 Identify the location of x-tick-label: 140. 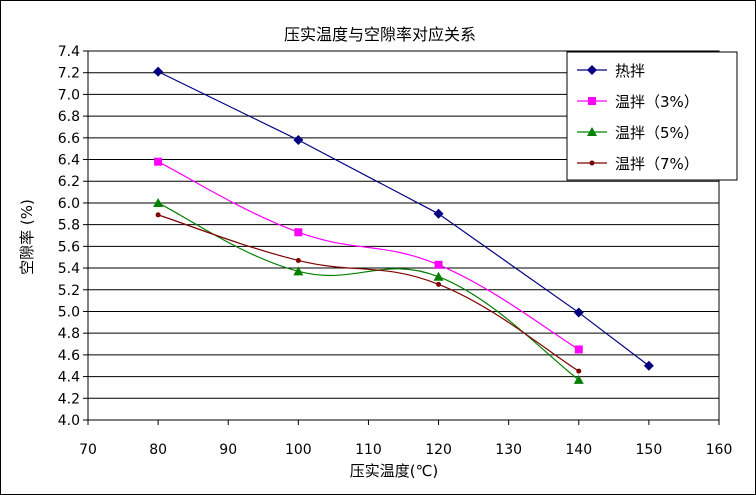
(578, 450).